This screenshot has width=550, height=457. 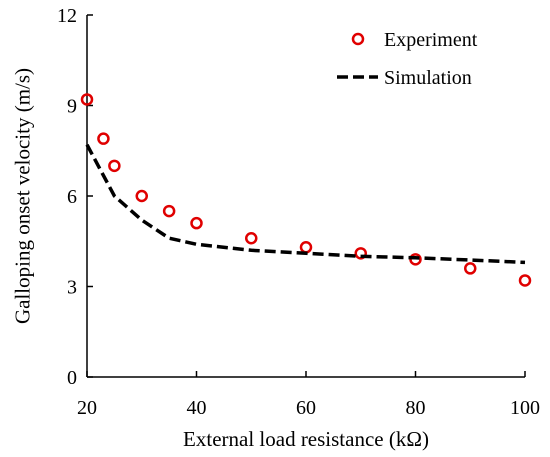 I want to click on x-axis-title: External load resistance (kΩ), so click(x=306, y=439).